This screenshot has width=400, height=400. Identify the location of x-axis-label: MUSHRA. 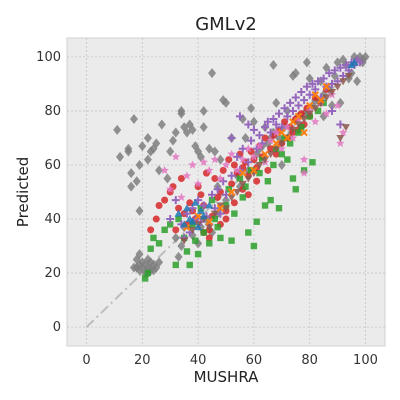
(227, 377).